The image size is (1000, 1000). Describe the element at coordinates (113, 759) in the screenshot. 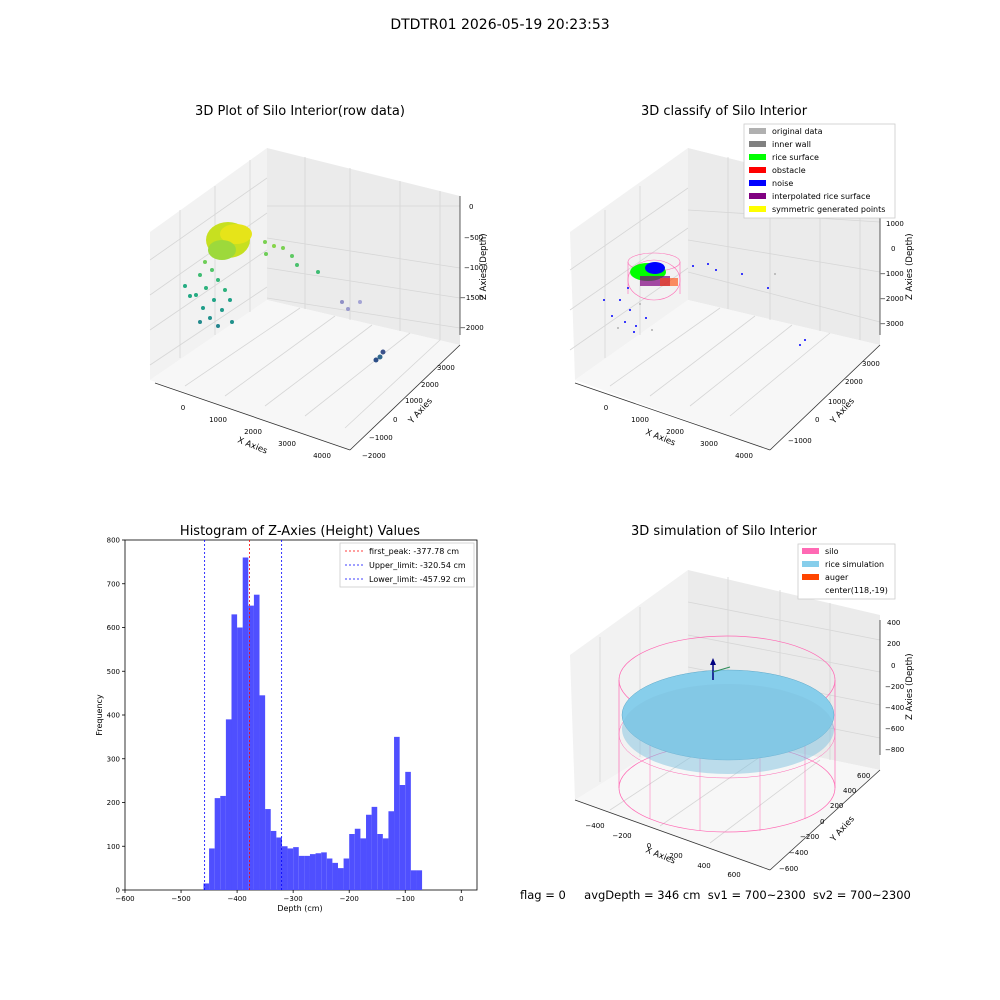

I see `y-tick-label: 300` at that location.